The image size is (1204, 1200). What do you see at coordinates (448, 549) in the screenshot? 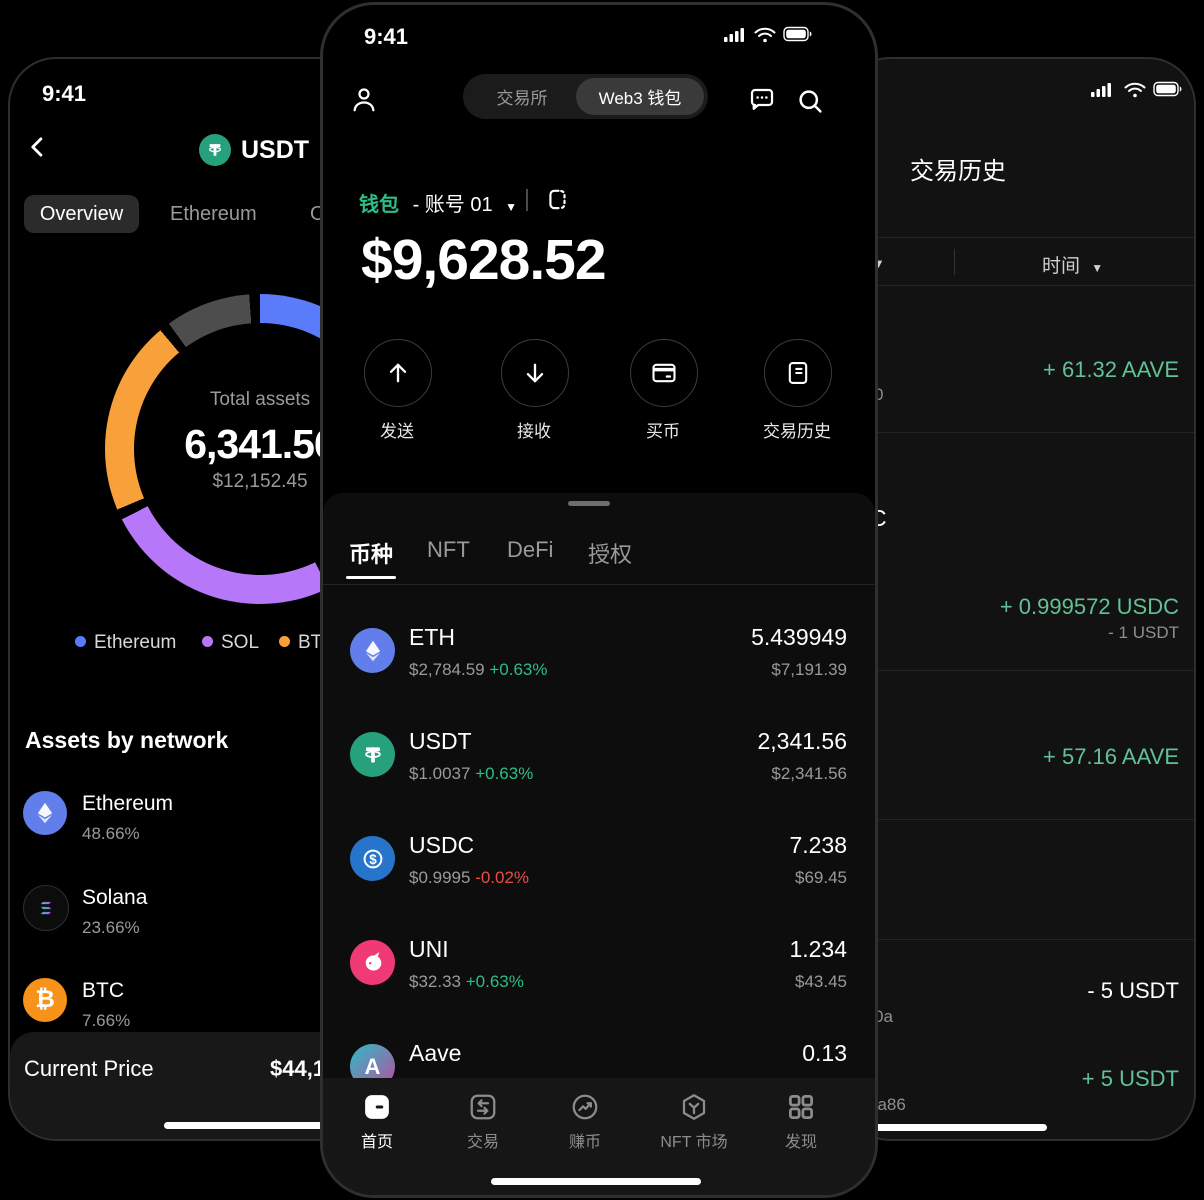
I see `sheet-tab-nft: NFT` at bounding box center [448, 549].